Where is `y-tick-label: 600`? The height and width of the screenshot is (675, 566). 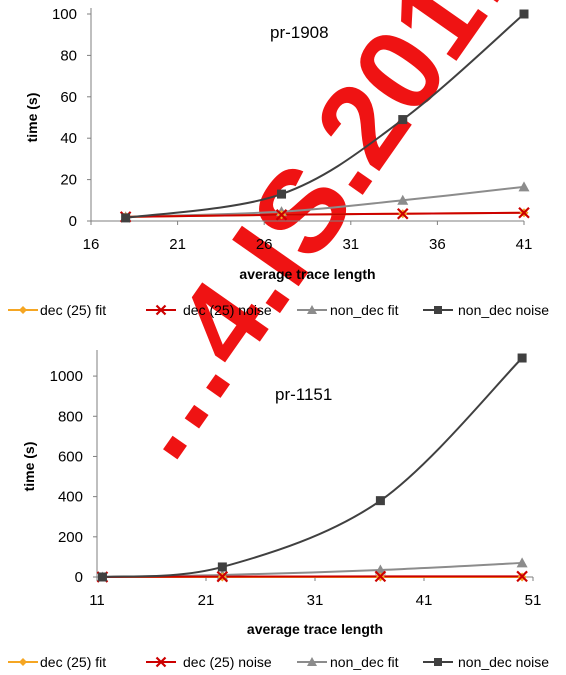 y-tick-label: 600 is located at coordinates (70, 456).